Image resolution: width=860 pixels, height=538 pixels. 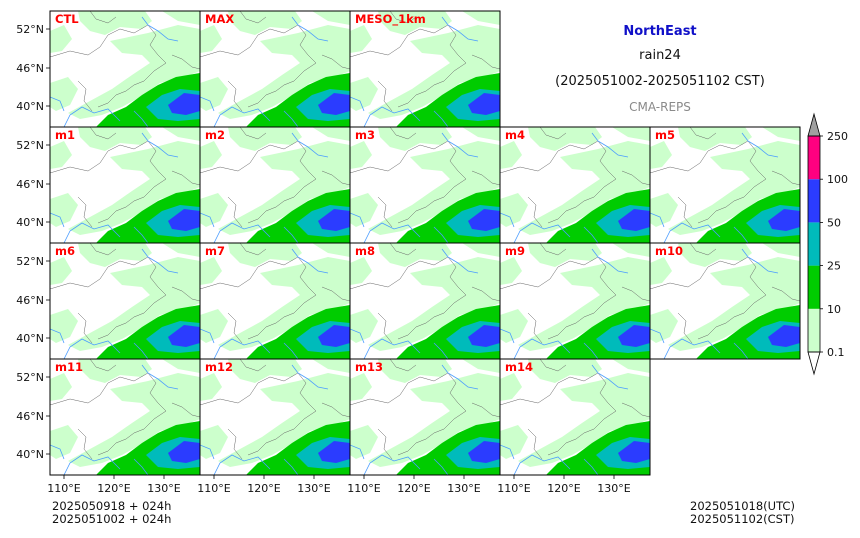 What do you see at coordinates (660, 55) in the screenshot?
I see `variable-name: rain24` at bounding box center [660, 55].